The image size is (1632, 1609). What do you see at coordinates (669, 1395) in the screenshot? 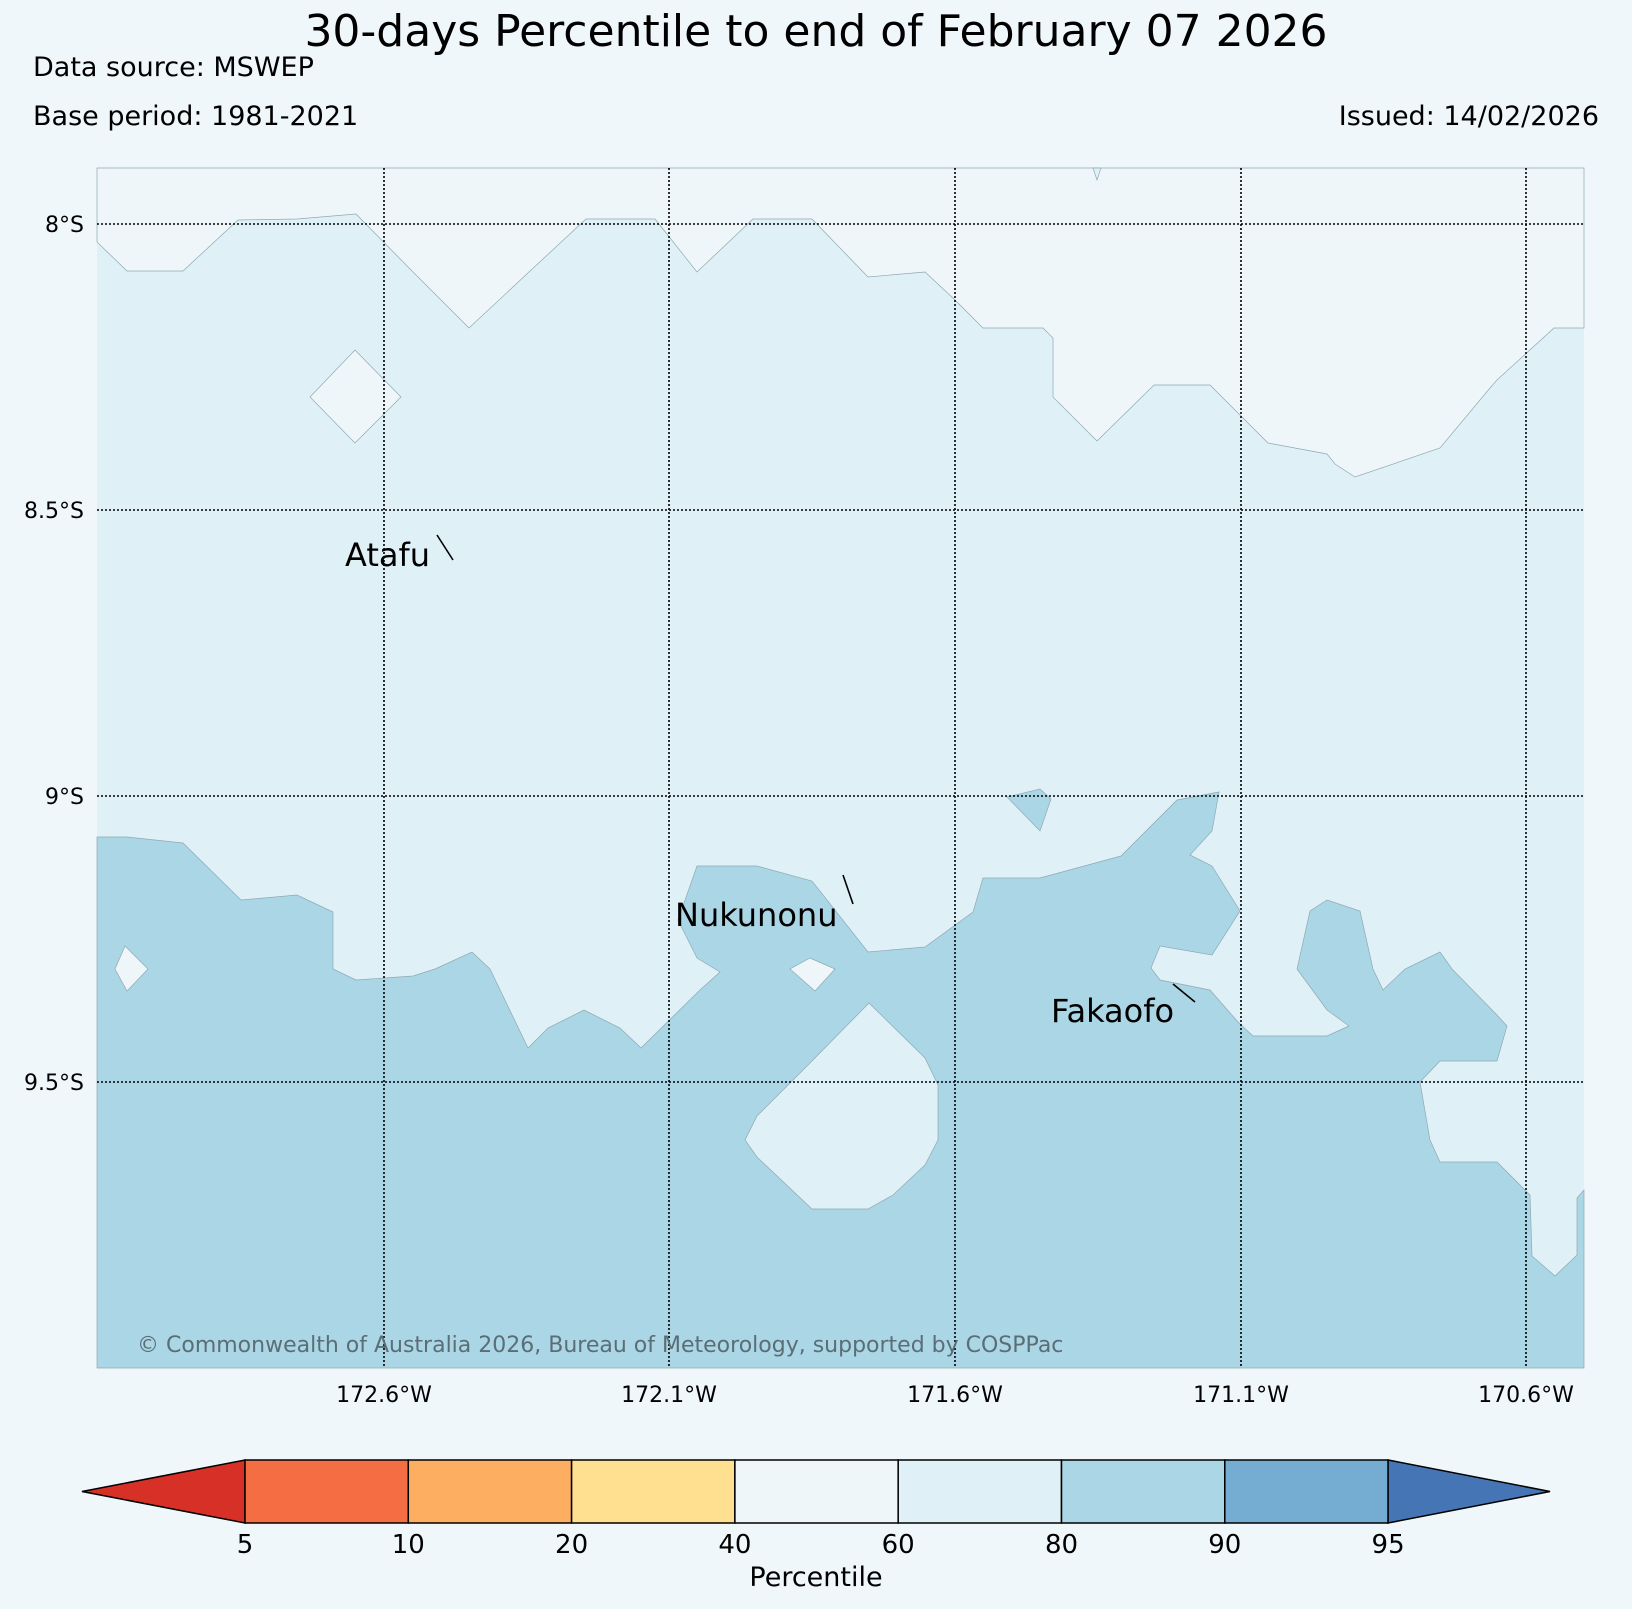
I see `lon-label: 172.1°W` at bounding box center [669, 1395].